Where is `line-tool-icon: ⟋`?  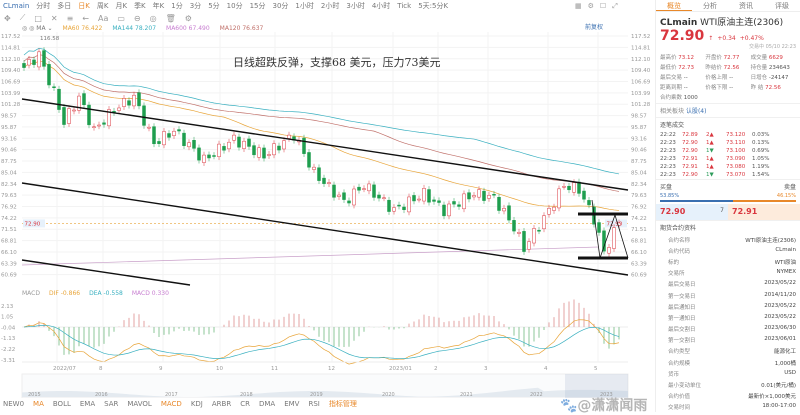 line-tool-icon: ⟋ is located at coordinates (22, 17).